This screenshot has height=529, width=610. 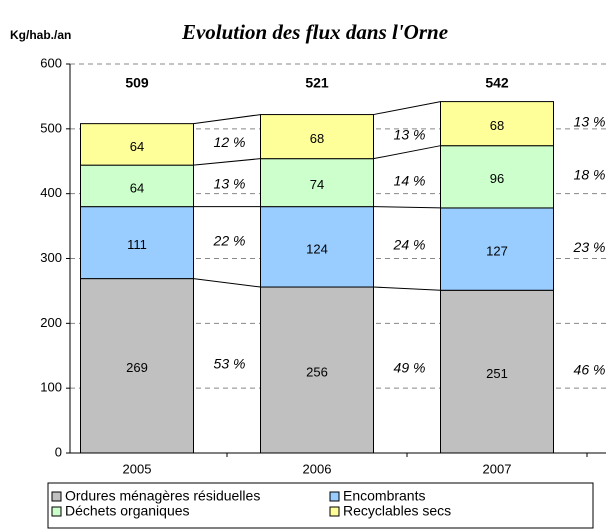 What do you see at coordinates (497, 83) in the screenshot?
I see `total-label: 542` at bounding box center [497, 83].